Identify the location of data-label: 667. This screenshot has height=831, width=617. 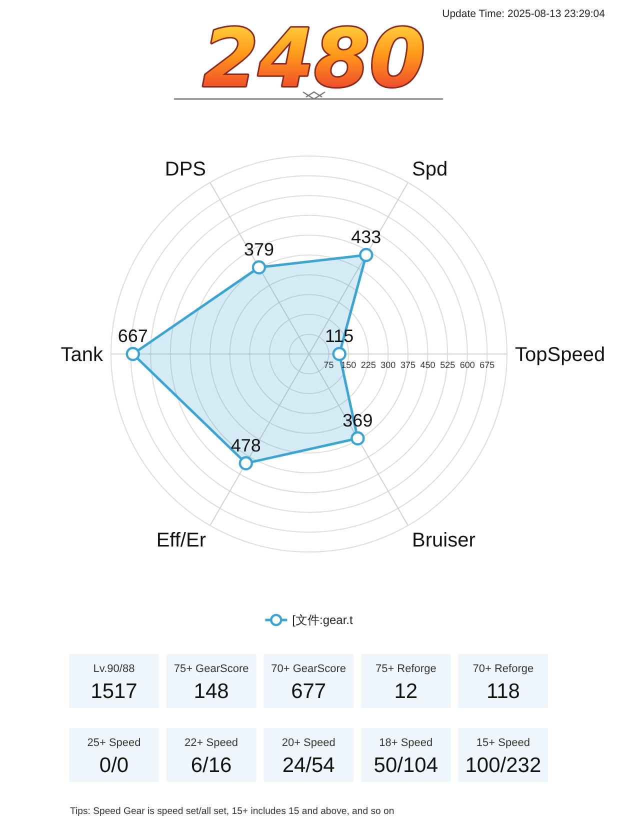
(133, 336).